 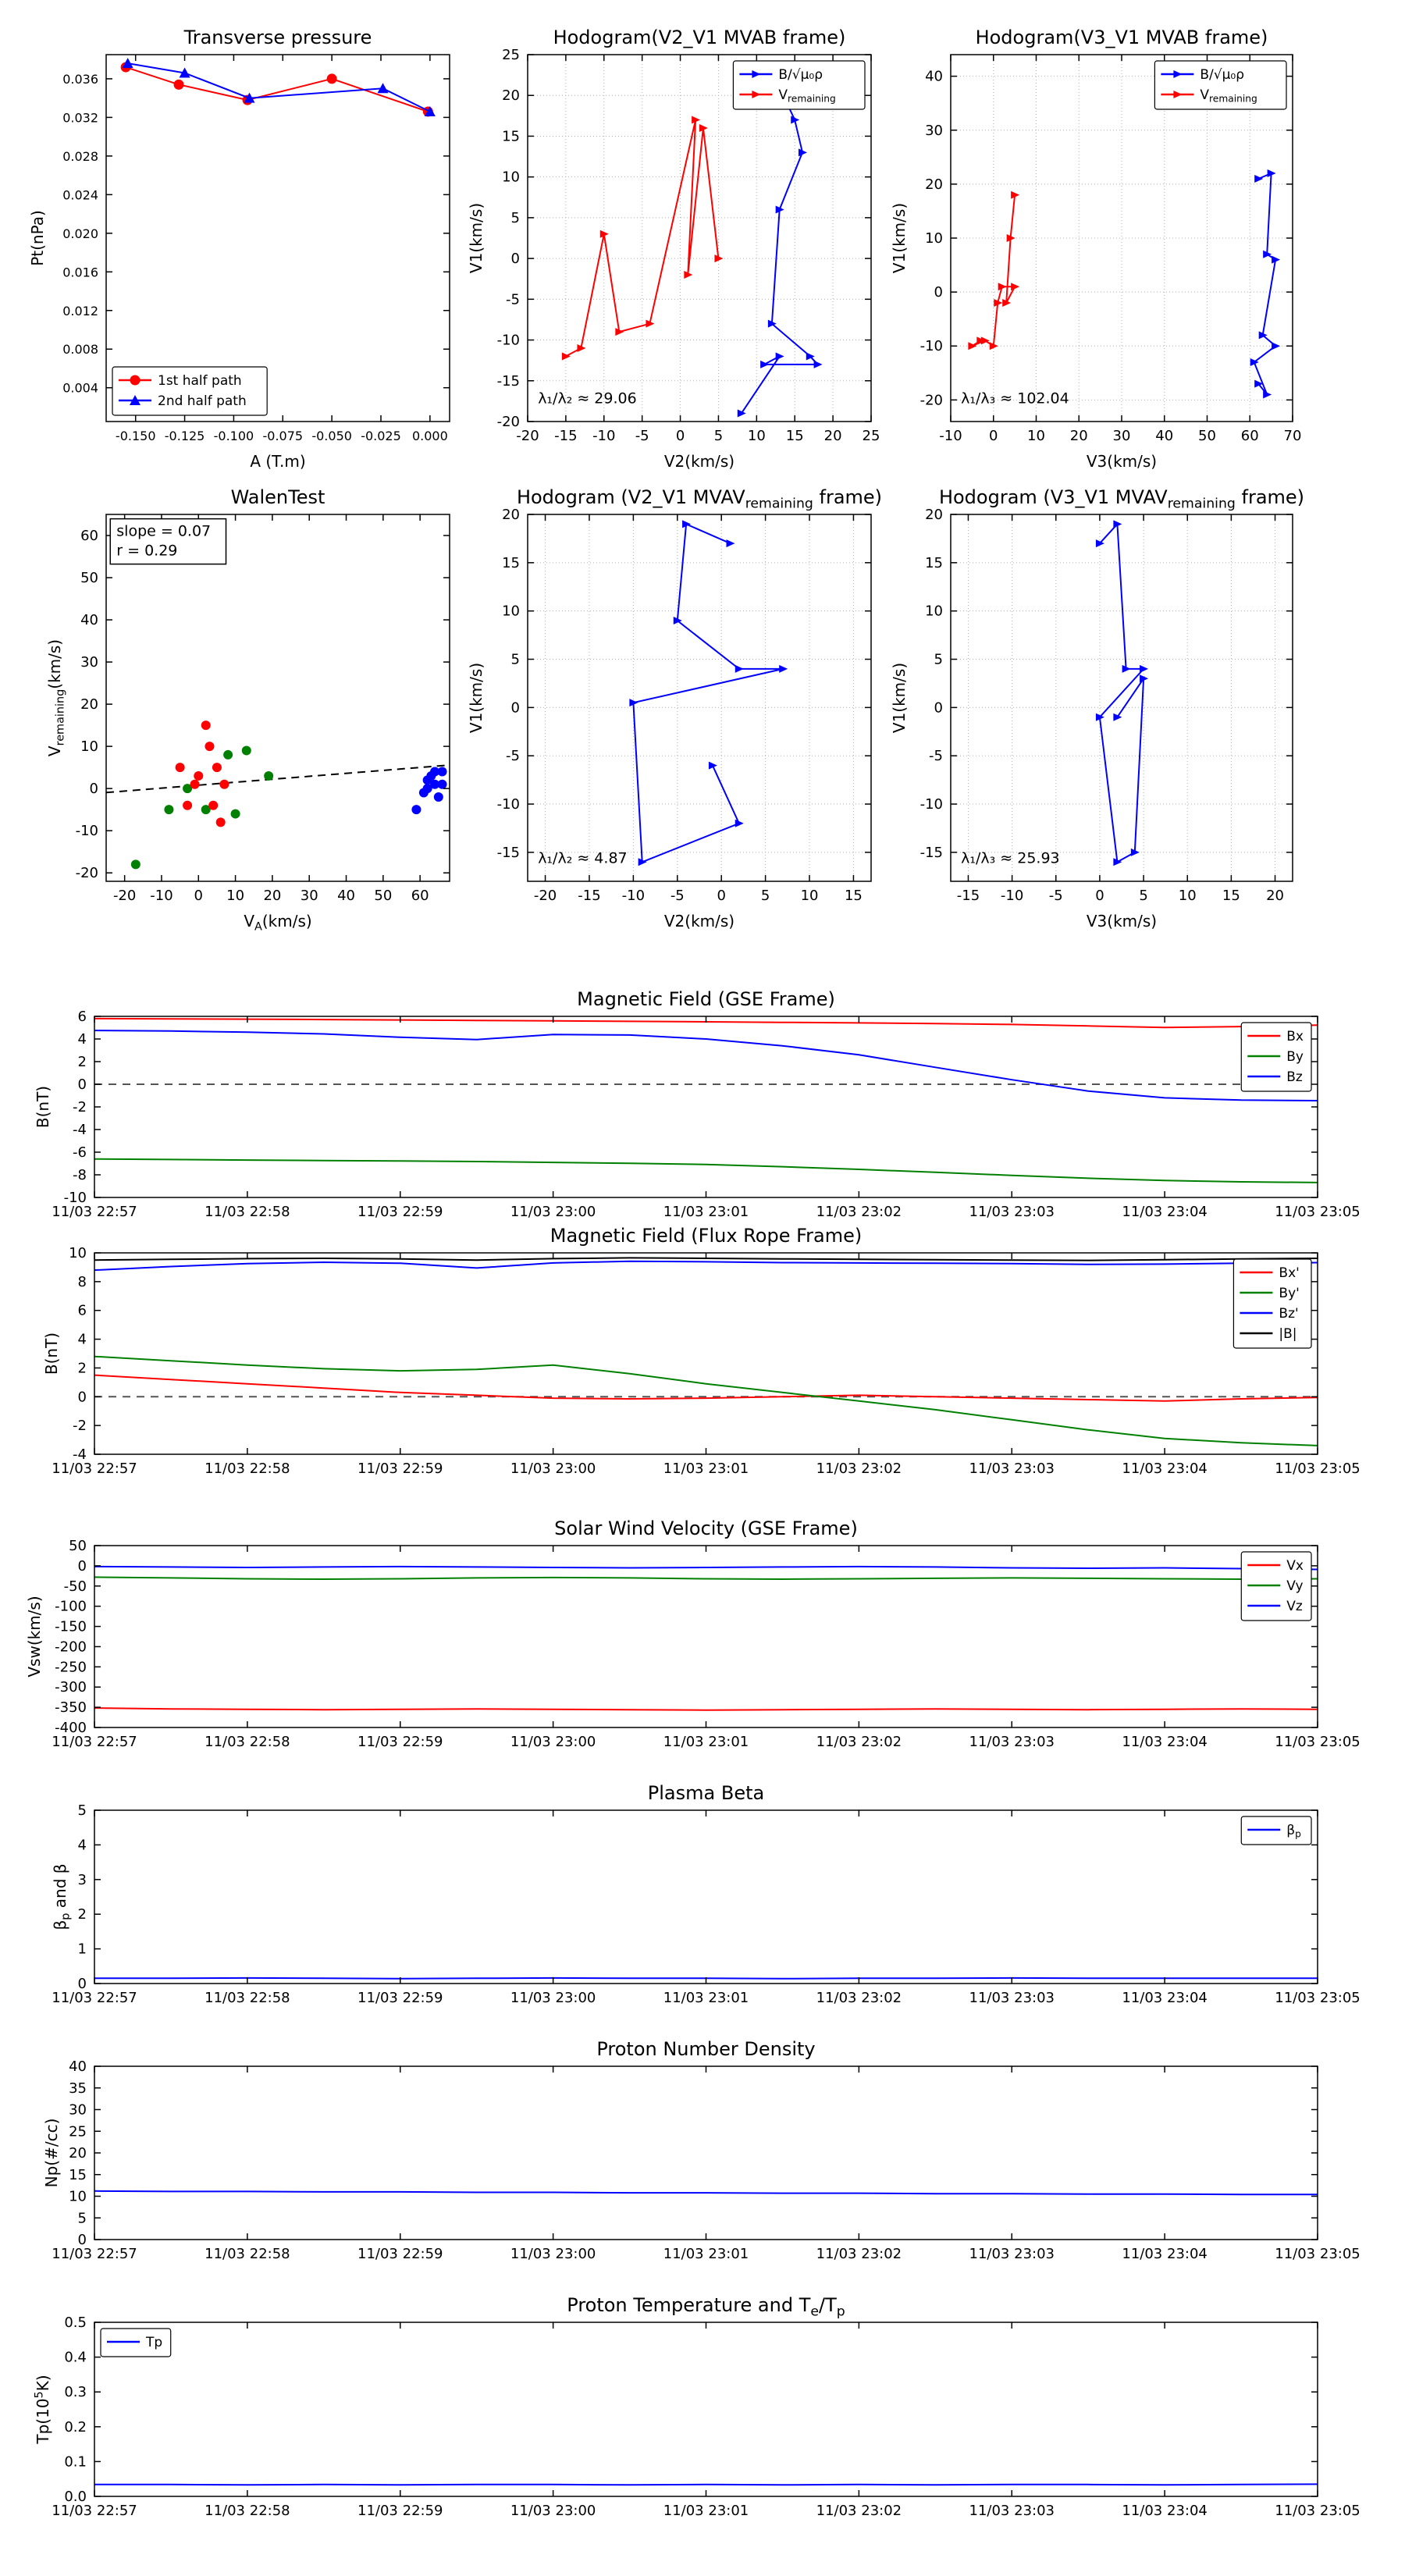 I want to click on y-tick-label: 0.016, so click(x=80, y=272).